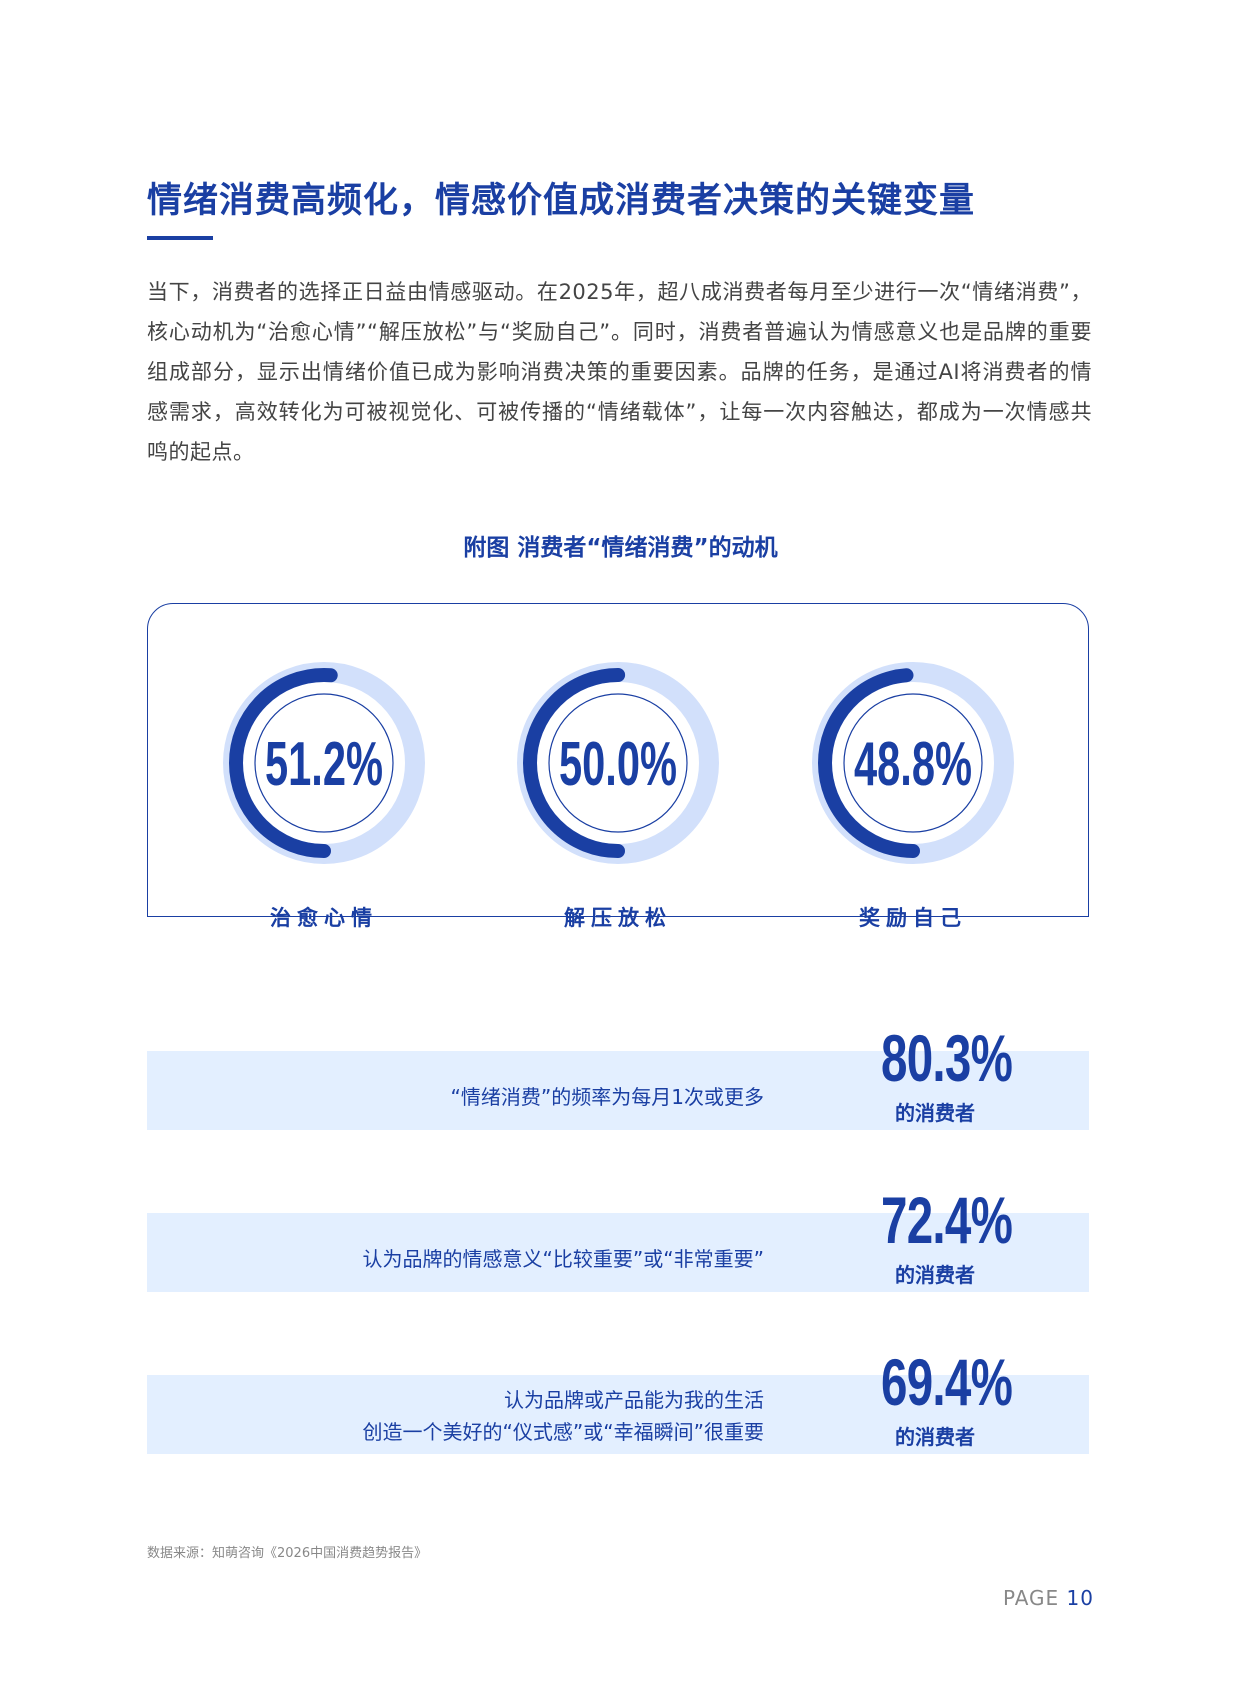 This screenshot has height=1684, width=1241. I want to click on stat-text: 认为品牌的情感意义“比较重要”或“非常重要”, so click(563, 1259).